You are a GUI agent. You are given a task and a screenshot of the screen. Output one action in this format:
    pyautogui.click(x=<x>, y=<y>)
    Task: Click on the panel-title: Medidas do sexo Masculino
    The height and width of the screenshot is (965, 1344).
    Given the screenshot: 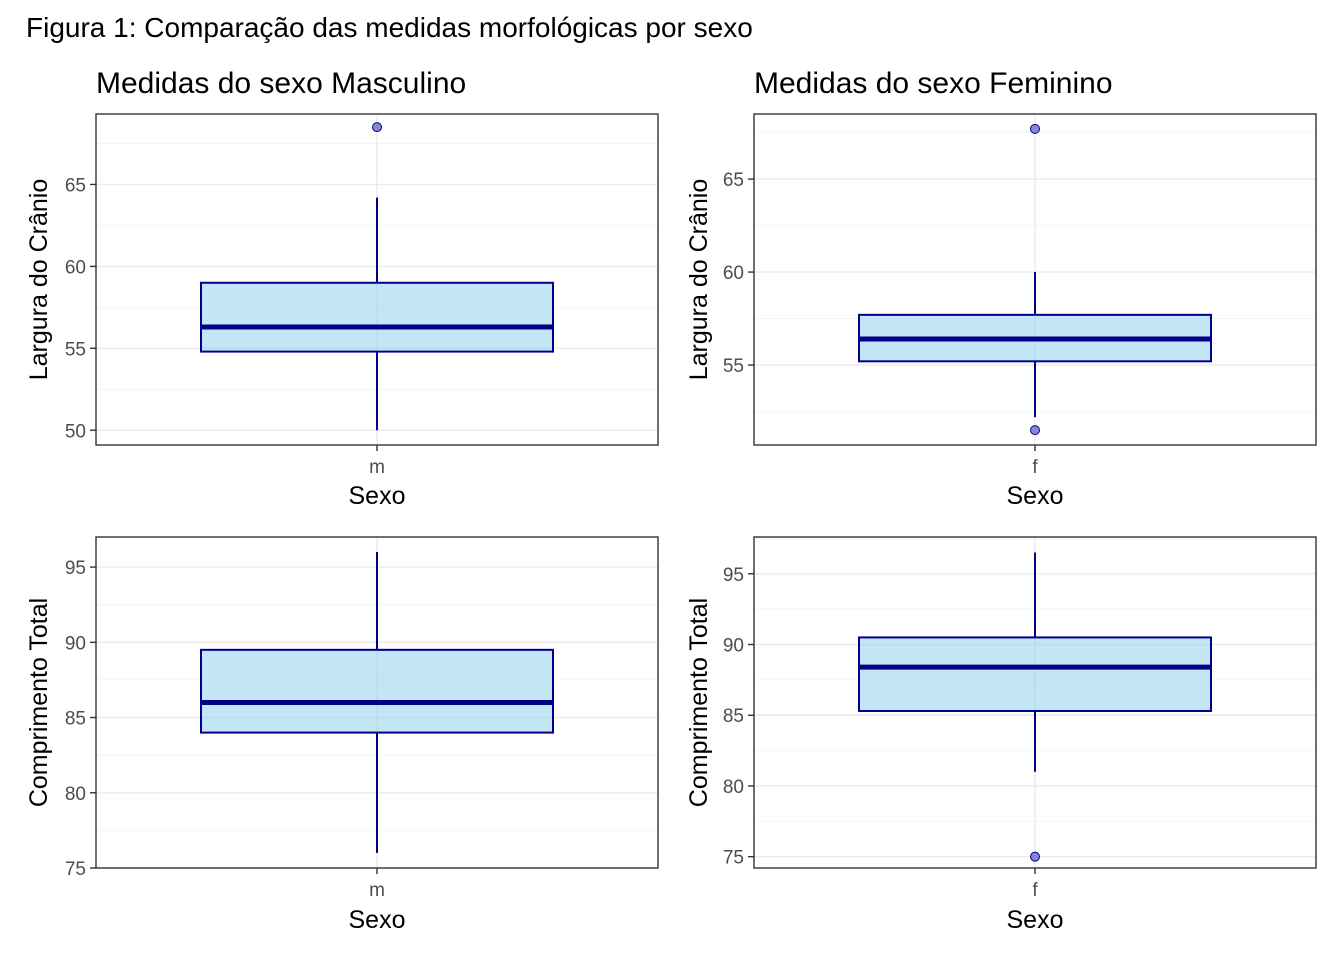 What is the action you would take?
    pyautogui.click(x=281, y=83)
    